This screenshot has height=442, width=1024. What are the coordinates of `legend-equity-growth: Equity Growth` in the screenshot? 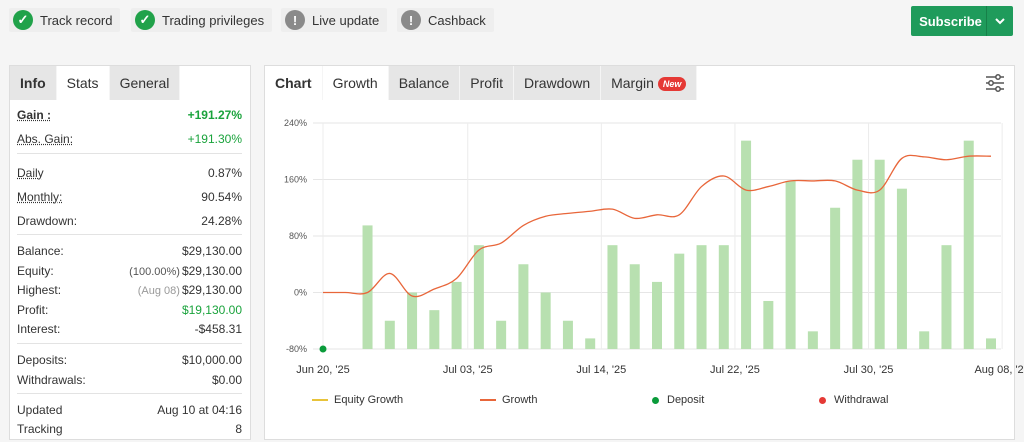 It's located at (357, 400).